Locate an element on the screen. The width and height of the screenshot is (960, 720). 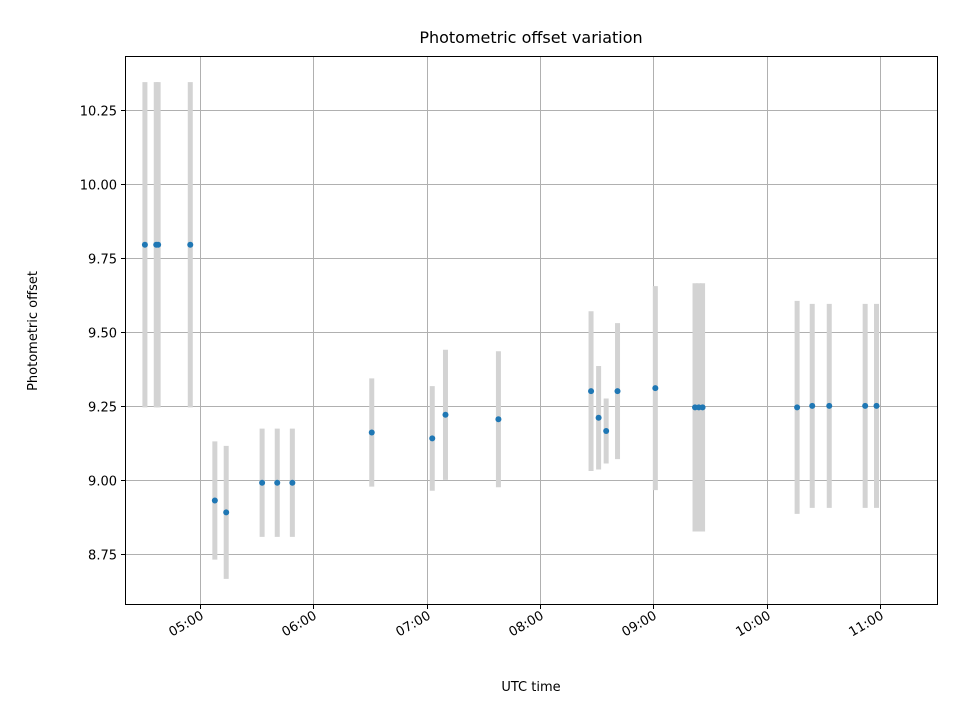
x-tick-label: 11:00 is located at coordinates (867, 624).